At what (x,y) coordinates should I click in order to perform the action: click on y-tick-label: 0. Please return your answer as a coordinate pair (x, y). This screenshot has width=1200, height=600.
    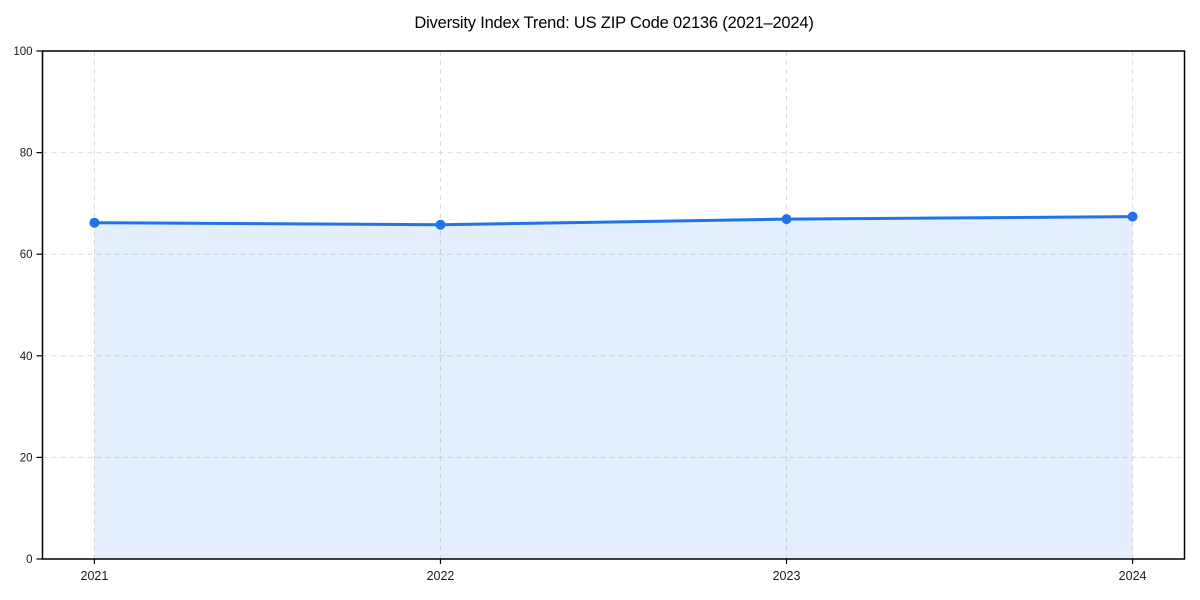
    Looking at the image, I should click on (29, 560).